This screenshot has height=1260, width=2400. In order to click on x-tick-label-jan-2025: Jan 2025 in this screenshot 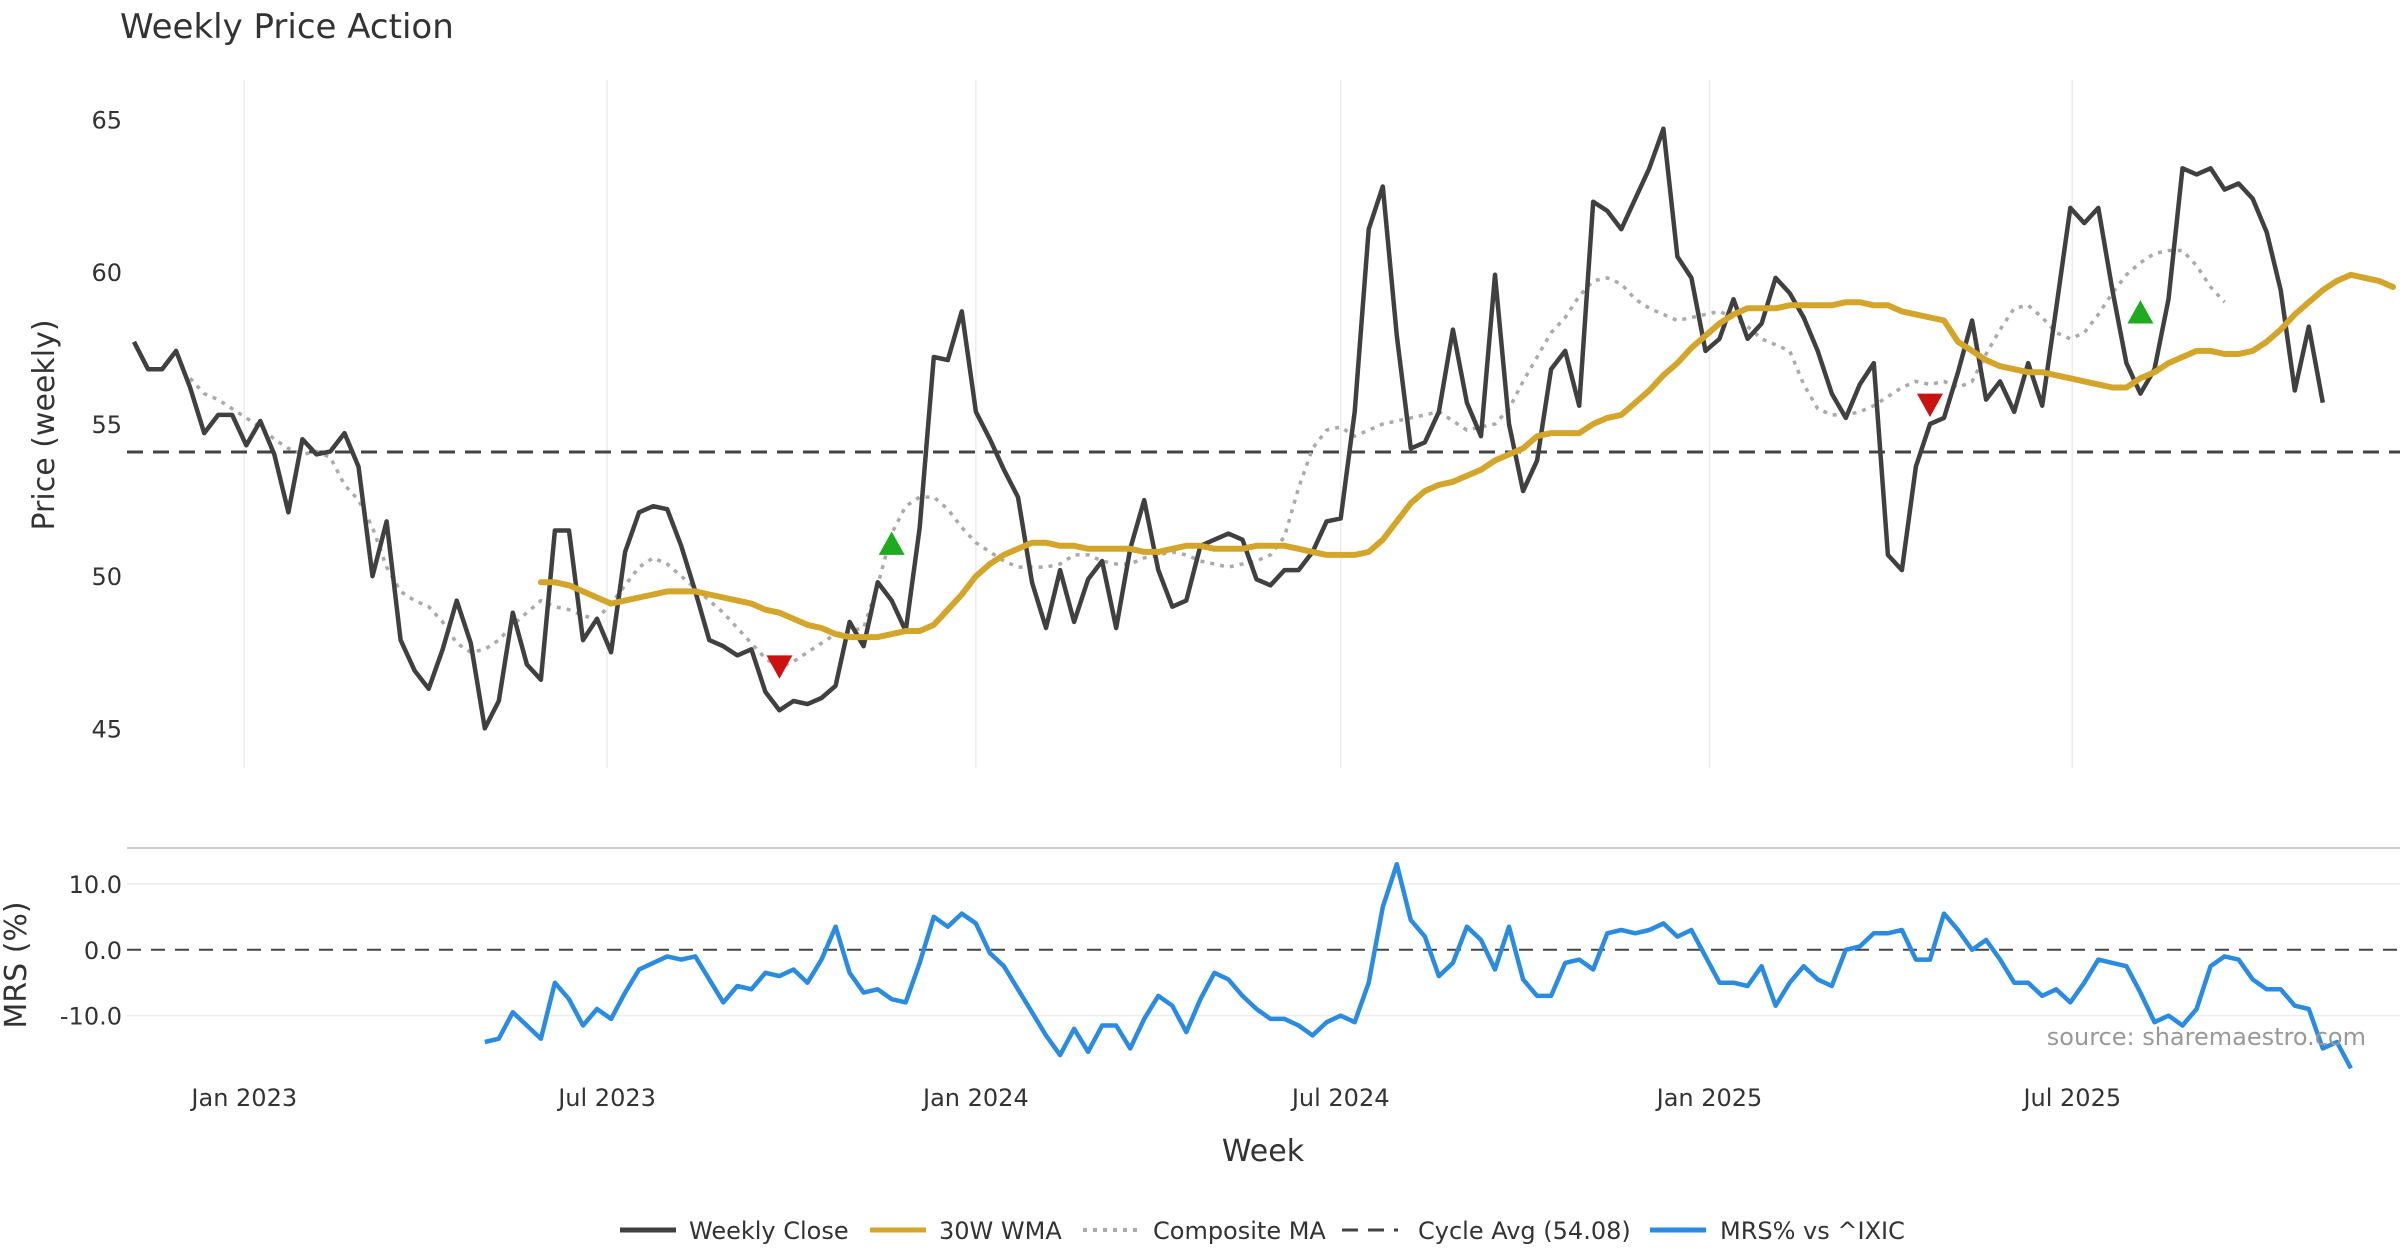, I will do `click(1709, 1098)`.